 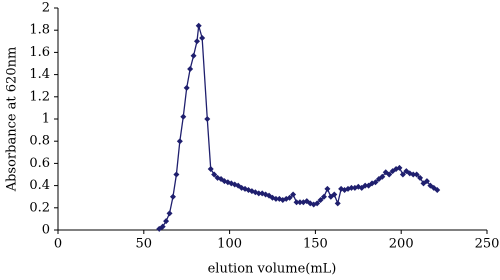 What do you see at coordinates (39, 52) in the screenshot?
I see `y-tick-label: 1.6` at bounding box center [39, 52].